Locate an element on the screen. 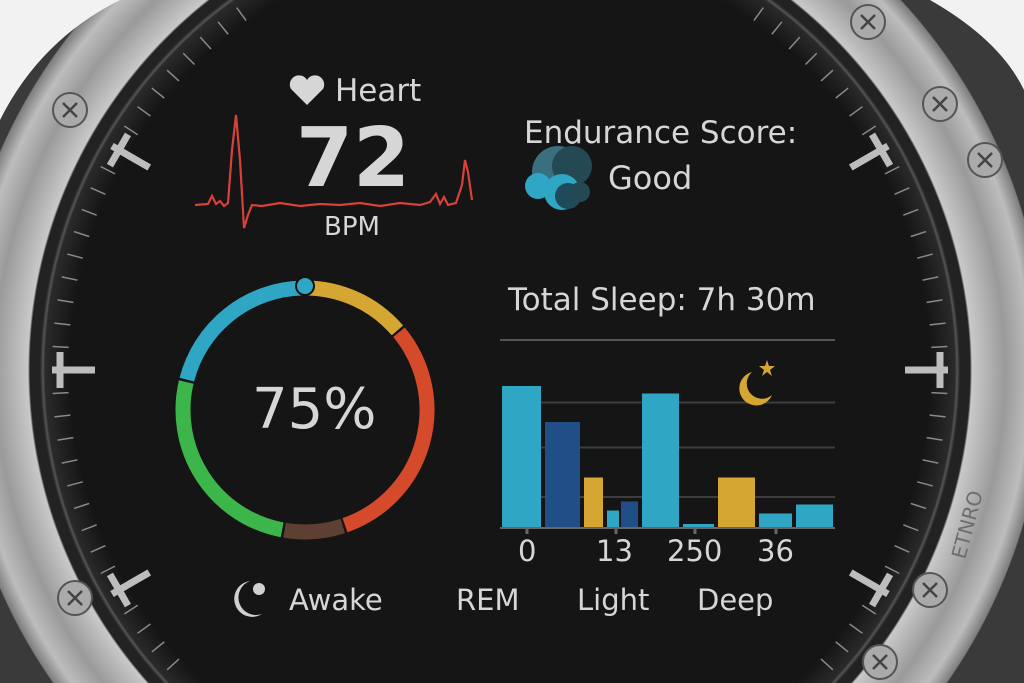 Image resolution: width=1024 pixels, height=683 pixels. sleep-awake-icon is located at coordinates (249, 599).